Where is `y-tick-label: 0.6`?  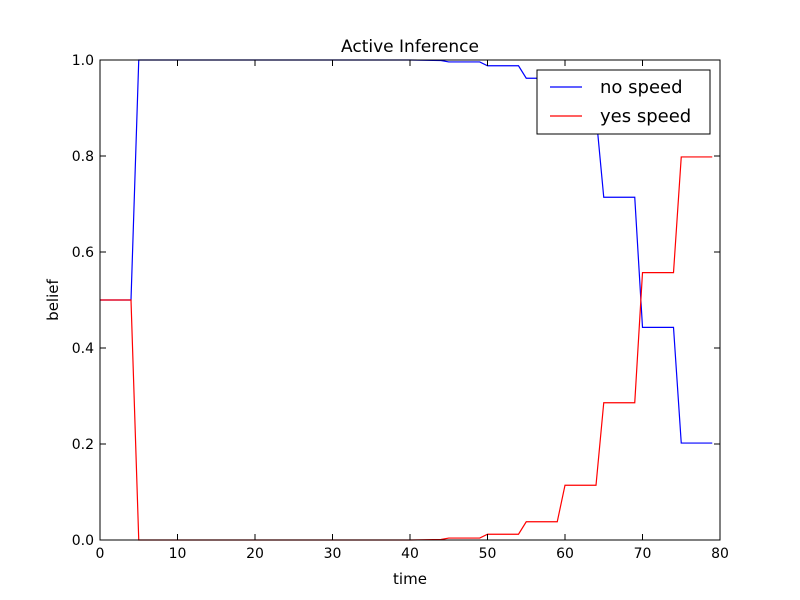
y-tick-label: 0.6 is located at coordinates (83, 253).